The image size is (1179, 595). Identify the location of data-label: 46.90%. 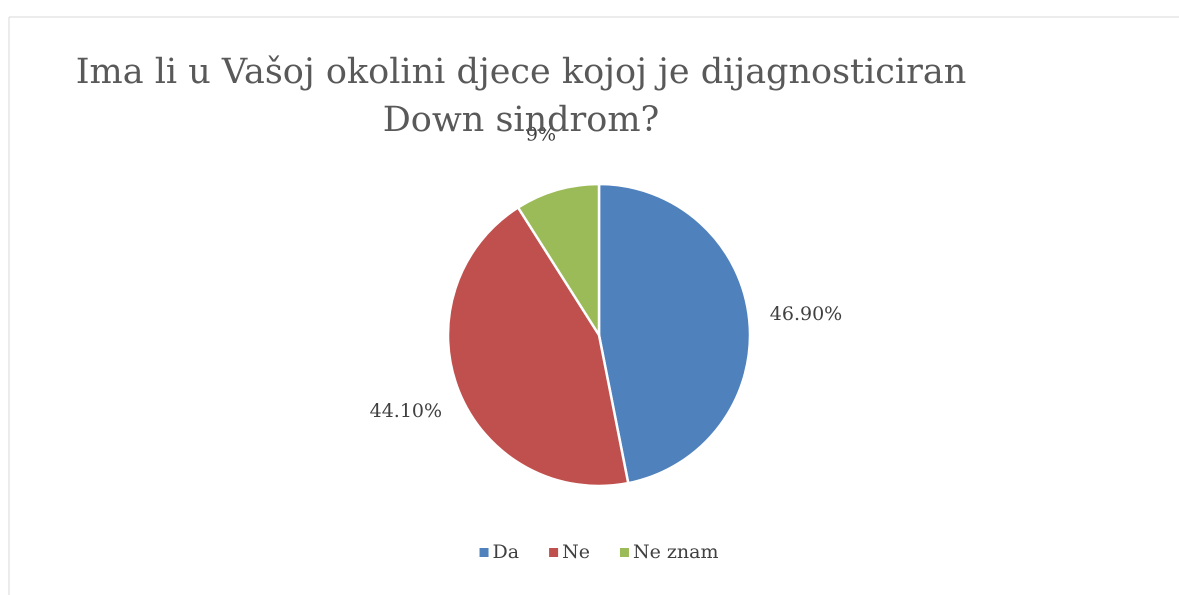
(806, 314).